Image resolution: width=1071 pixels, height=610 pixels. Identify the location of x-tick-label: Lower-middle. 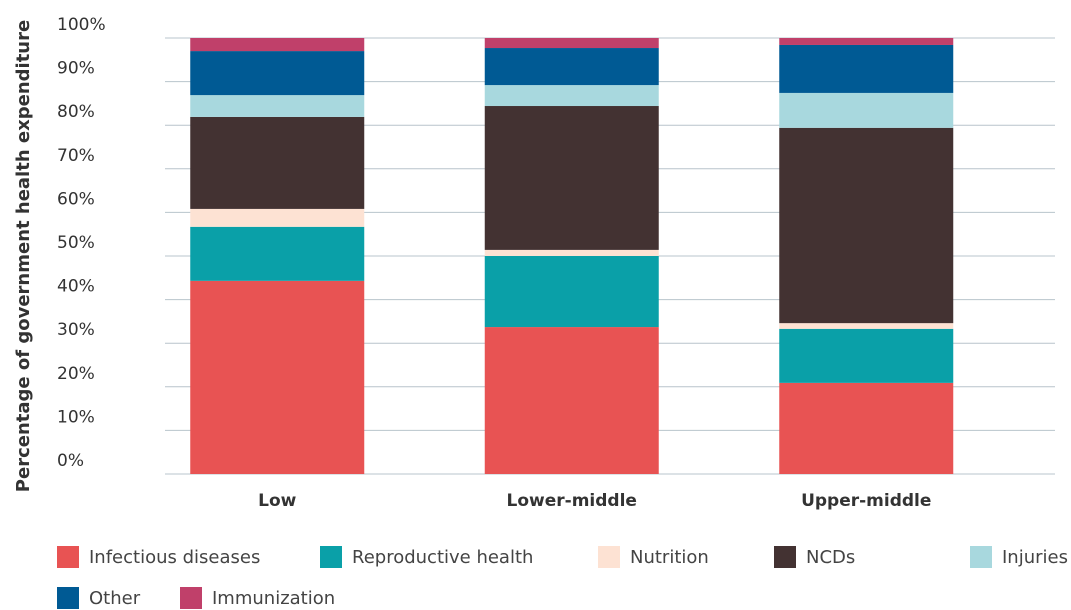
(572, 501).